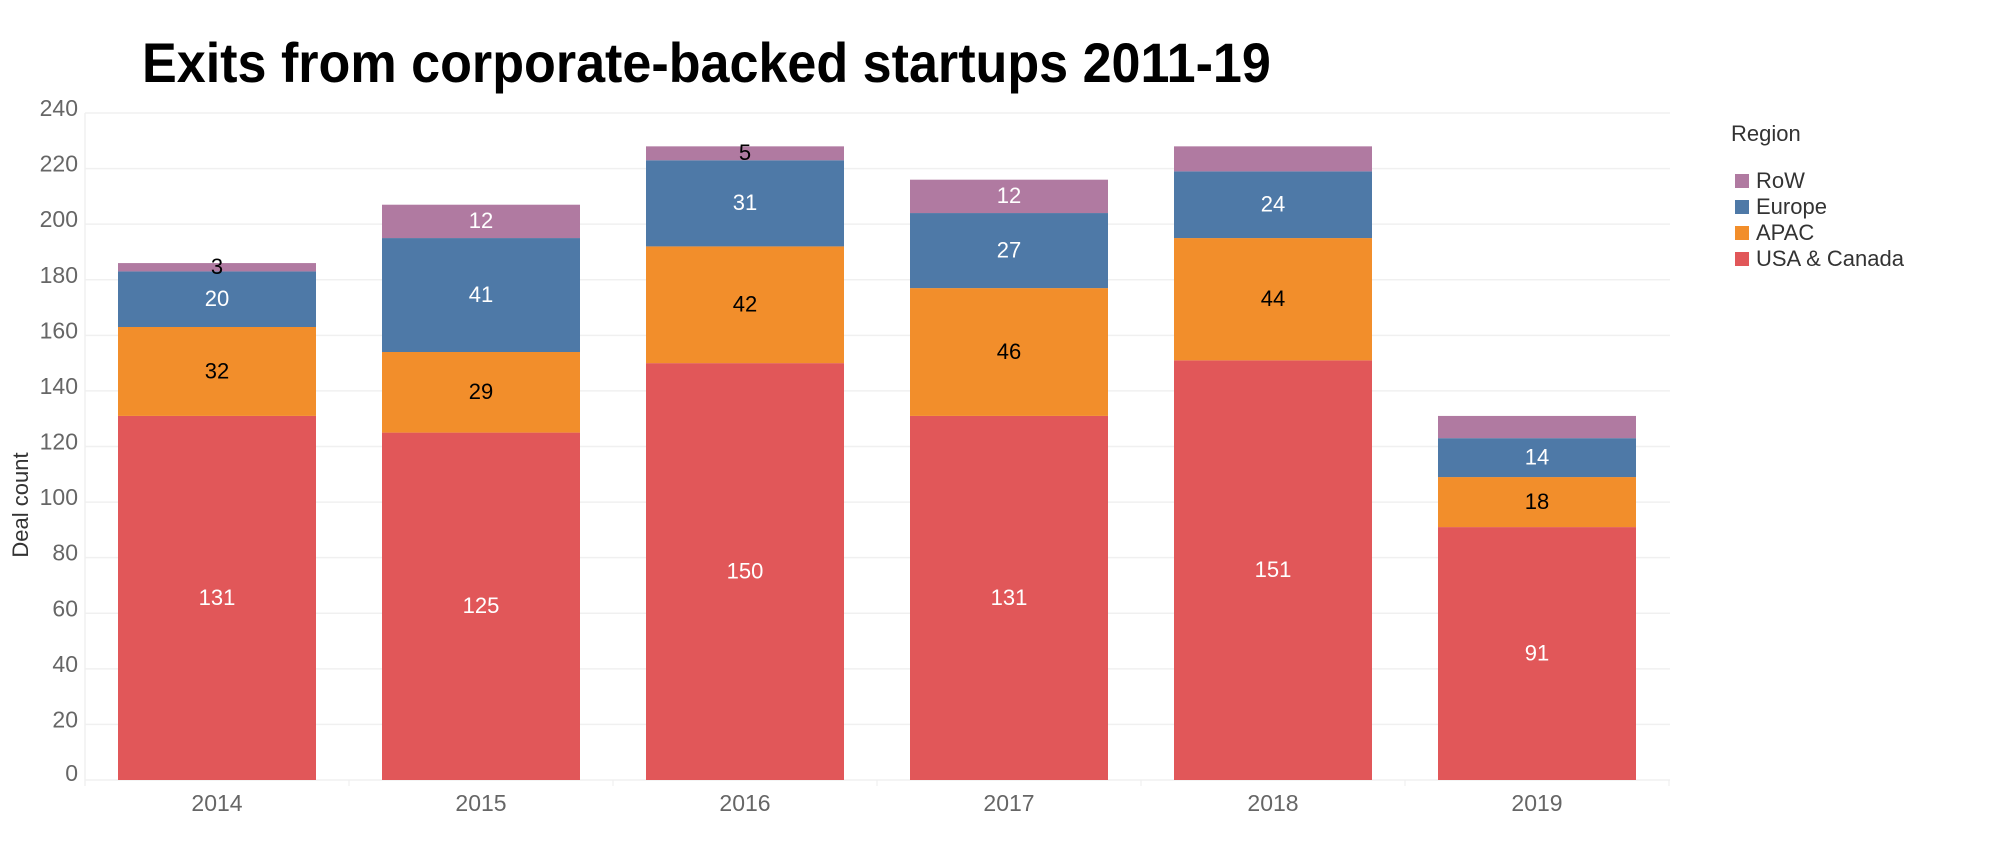 Image resolution: width=1992 pixels, height=852 pixels. I want to click on data-label: 14, so click(1537, 456).